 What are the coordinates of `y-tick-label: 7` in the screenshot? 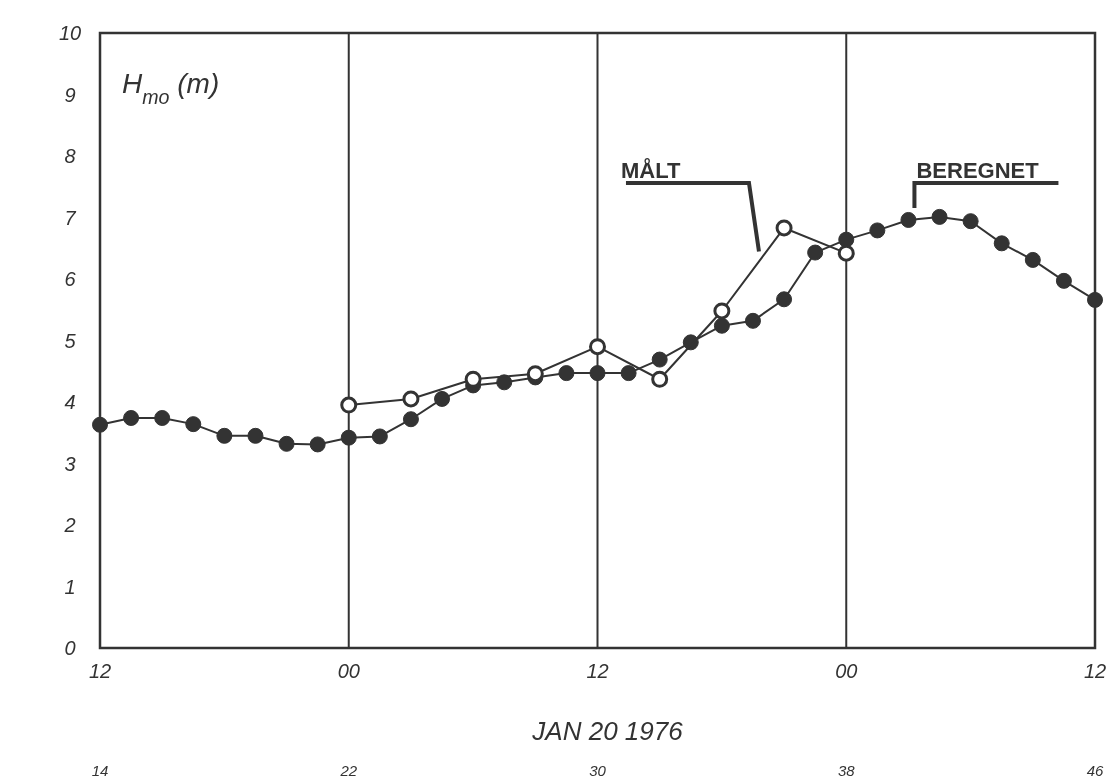 It's located at (70, 217).